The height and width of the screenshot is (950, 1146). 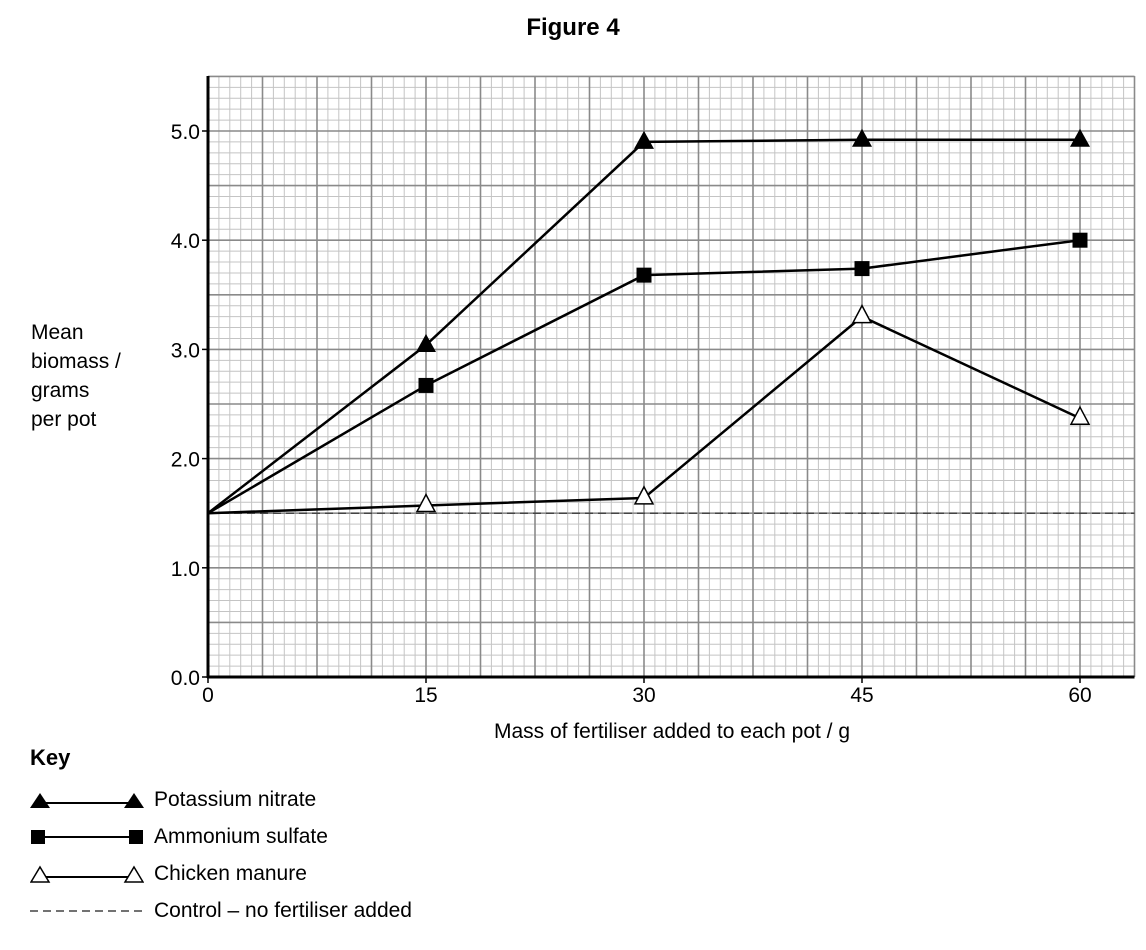 What do you see at coordinates (185, 241) in the screenshot?
I see `svg-text: 4.0` at bounding box center [185, 241].